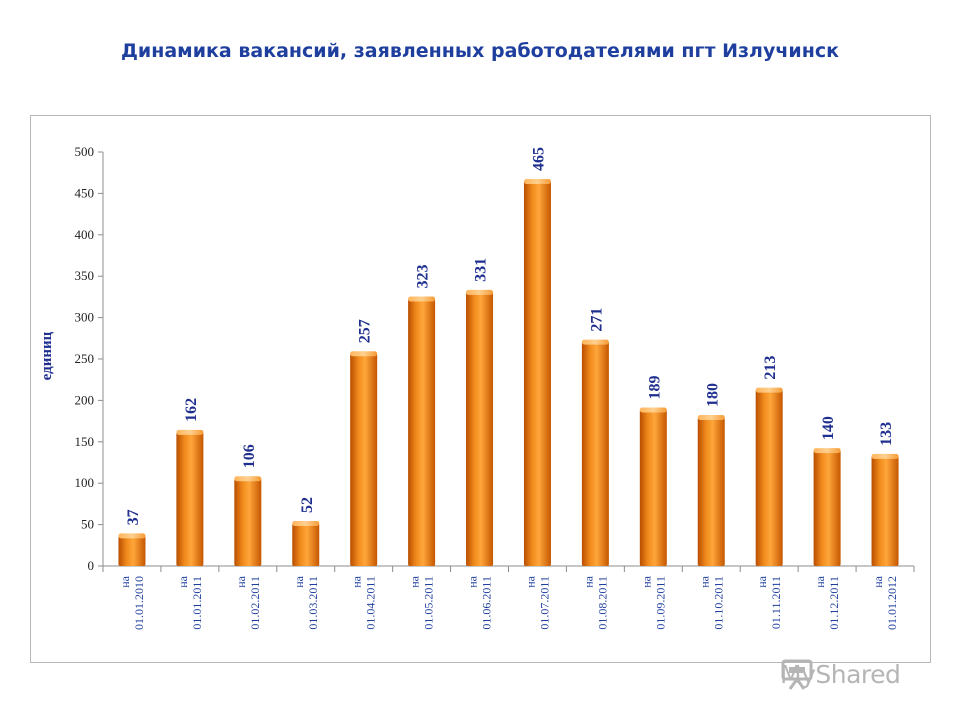 Image resolution: width=960 pixels, height=720 pixels. What do you see at coordinates (191, 410) in the screenshot?
I see `data-label: 162` at bounding box center [191, 410].